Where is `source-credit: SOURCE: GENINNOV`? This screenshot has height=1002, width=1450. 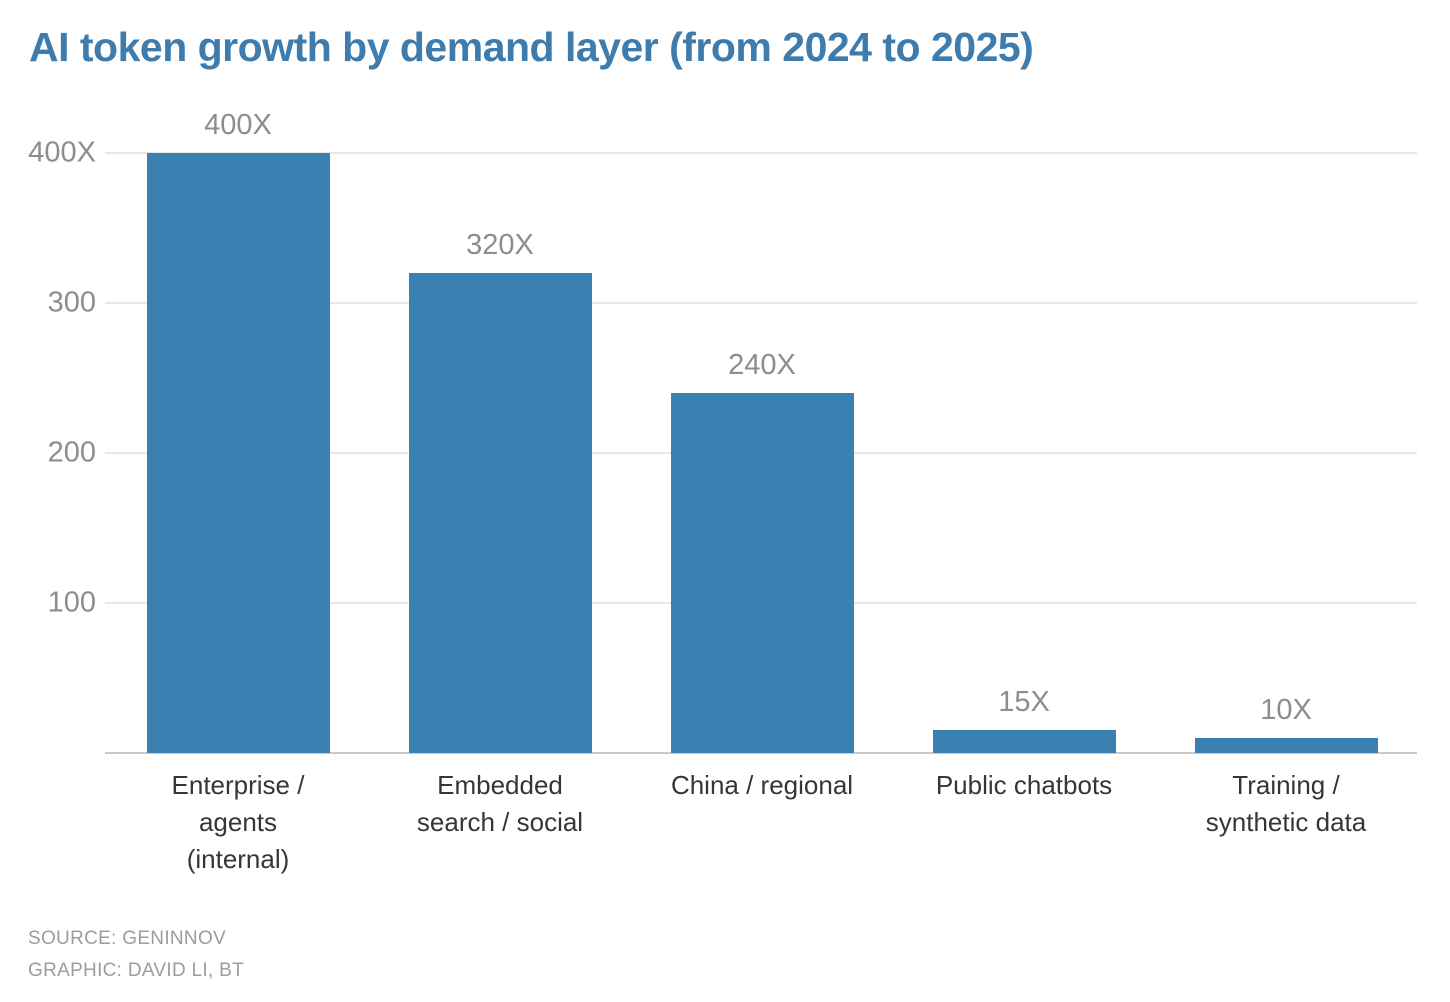 source-credit: SOURCE: GENINNOV is located at coordinates (127, 938).